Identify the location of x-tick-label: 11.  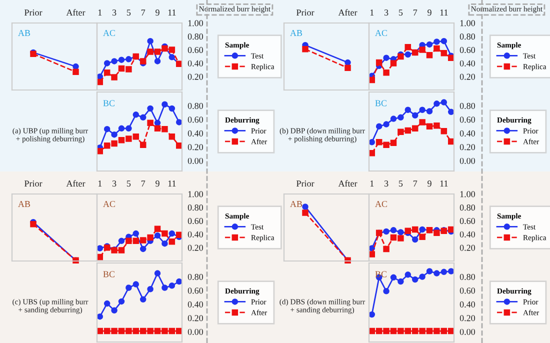
(444, 13).